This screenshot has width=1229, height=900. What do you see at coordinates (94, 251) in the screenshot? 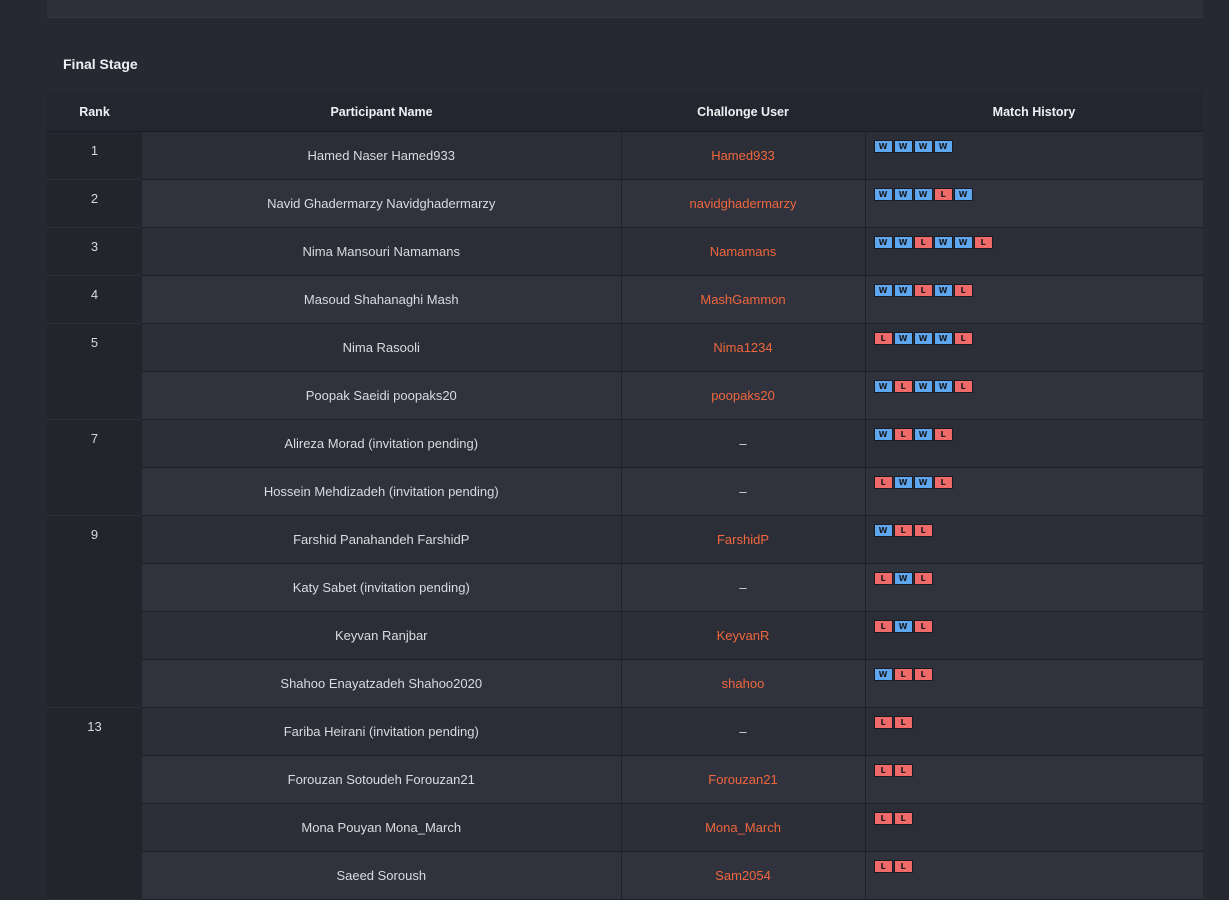
I see `rank-cell: 3` at bounding box center [94, 251].